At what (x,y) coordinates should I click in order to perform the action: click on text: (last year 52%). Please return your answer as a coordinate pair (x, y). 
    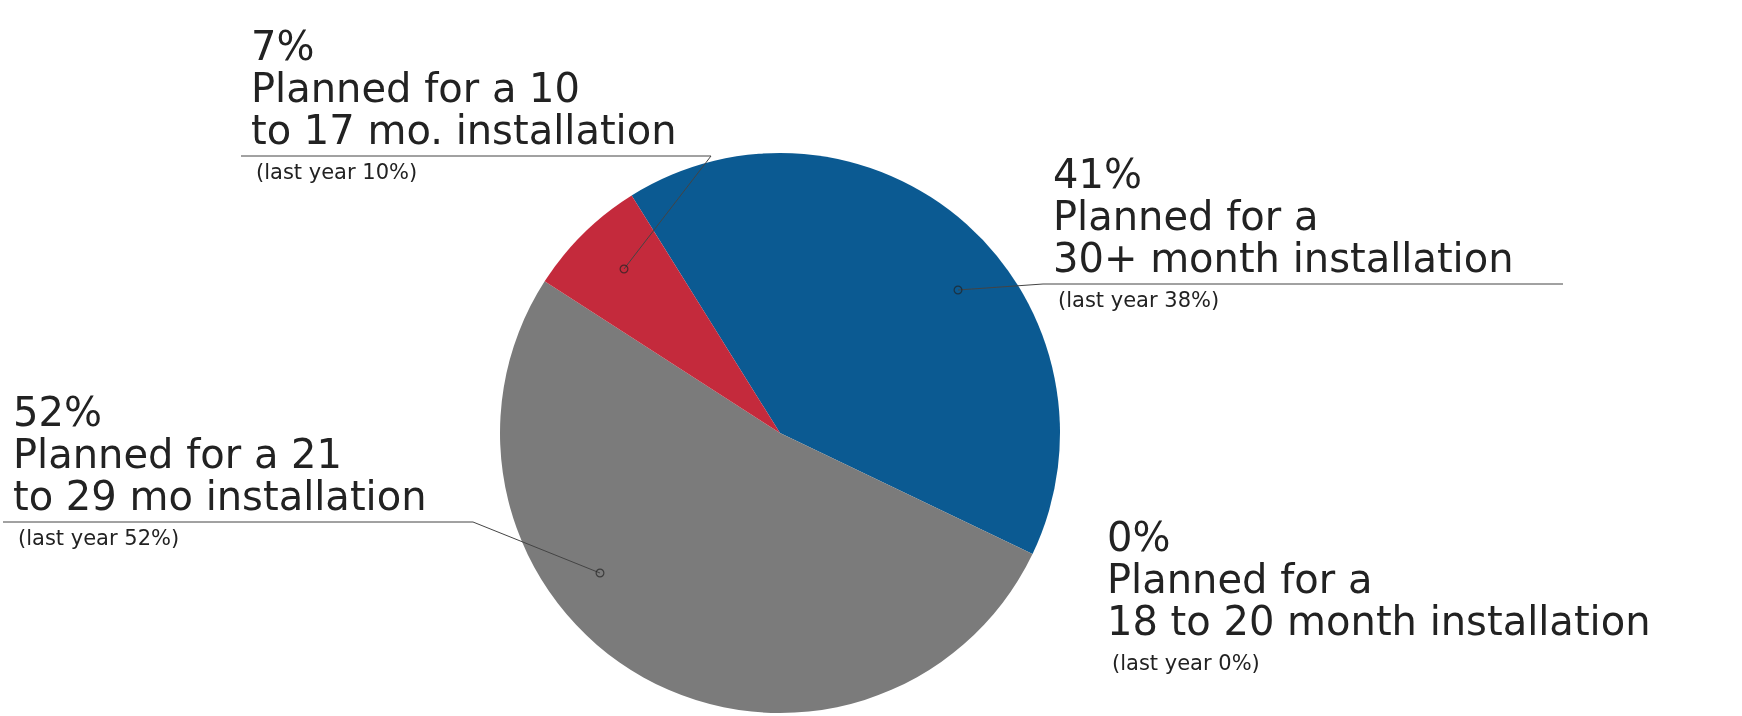
    Looking at the image, I should click on (99, 538).